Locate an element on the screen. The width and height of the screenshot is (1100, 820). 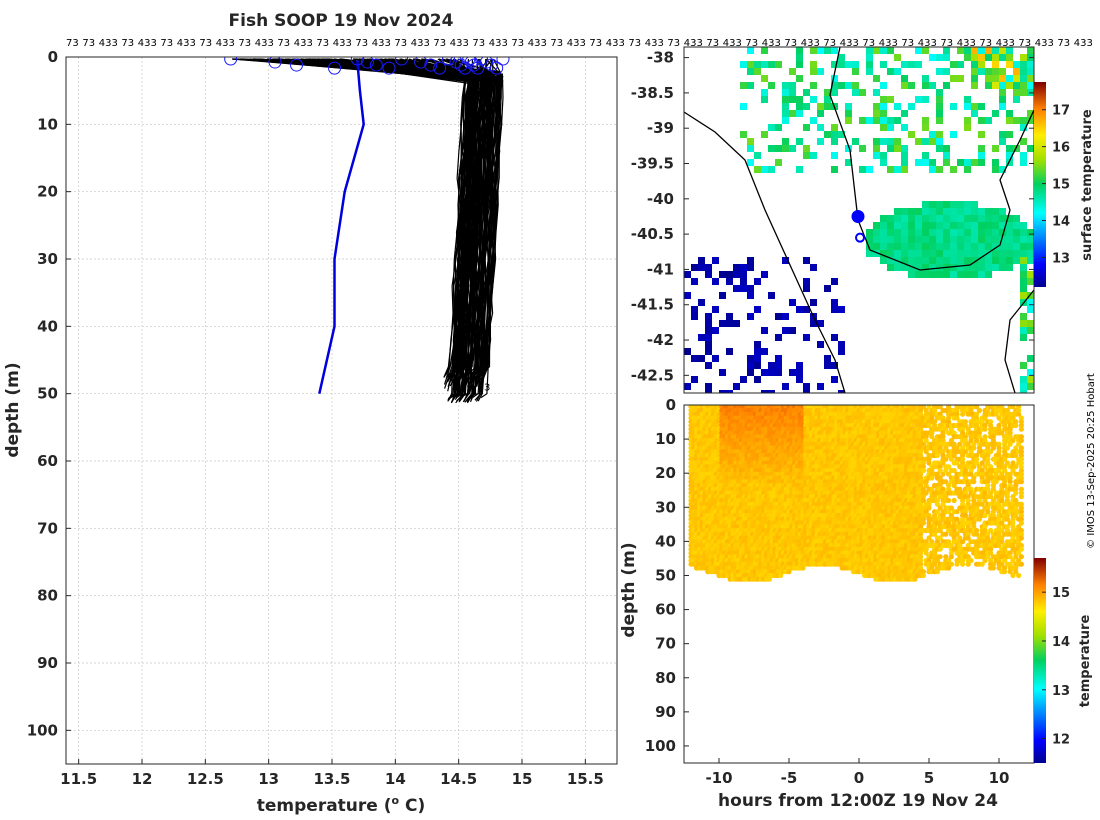
section-data is located at coordinates (856, 493).